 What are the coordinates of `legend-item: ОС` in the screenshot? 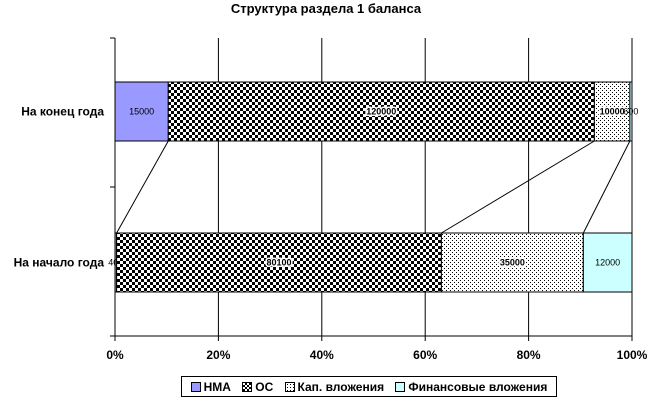 It's located at (257, 387).